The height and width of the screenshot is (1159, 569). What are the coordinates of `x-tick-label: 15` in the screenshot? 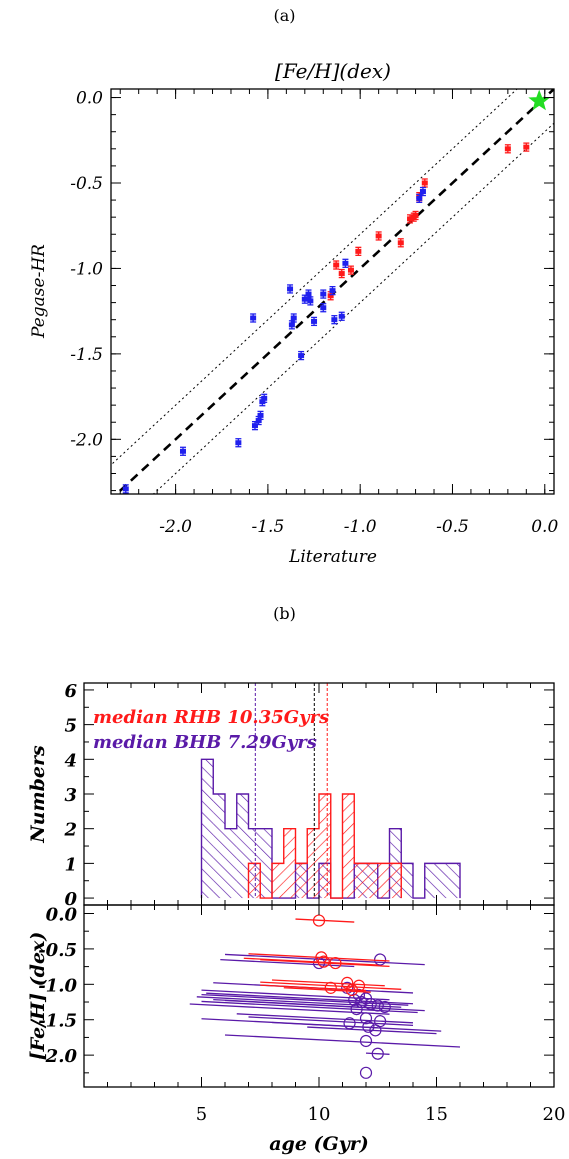 It's located at (436, 1114).